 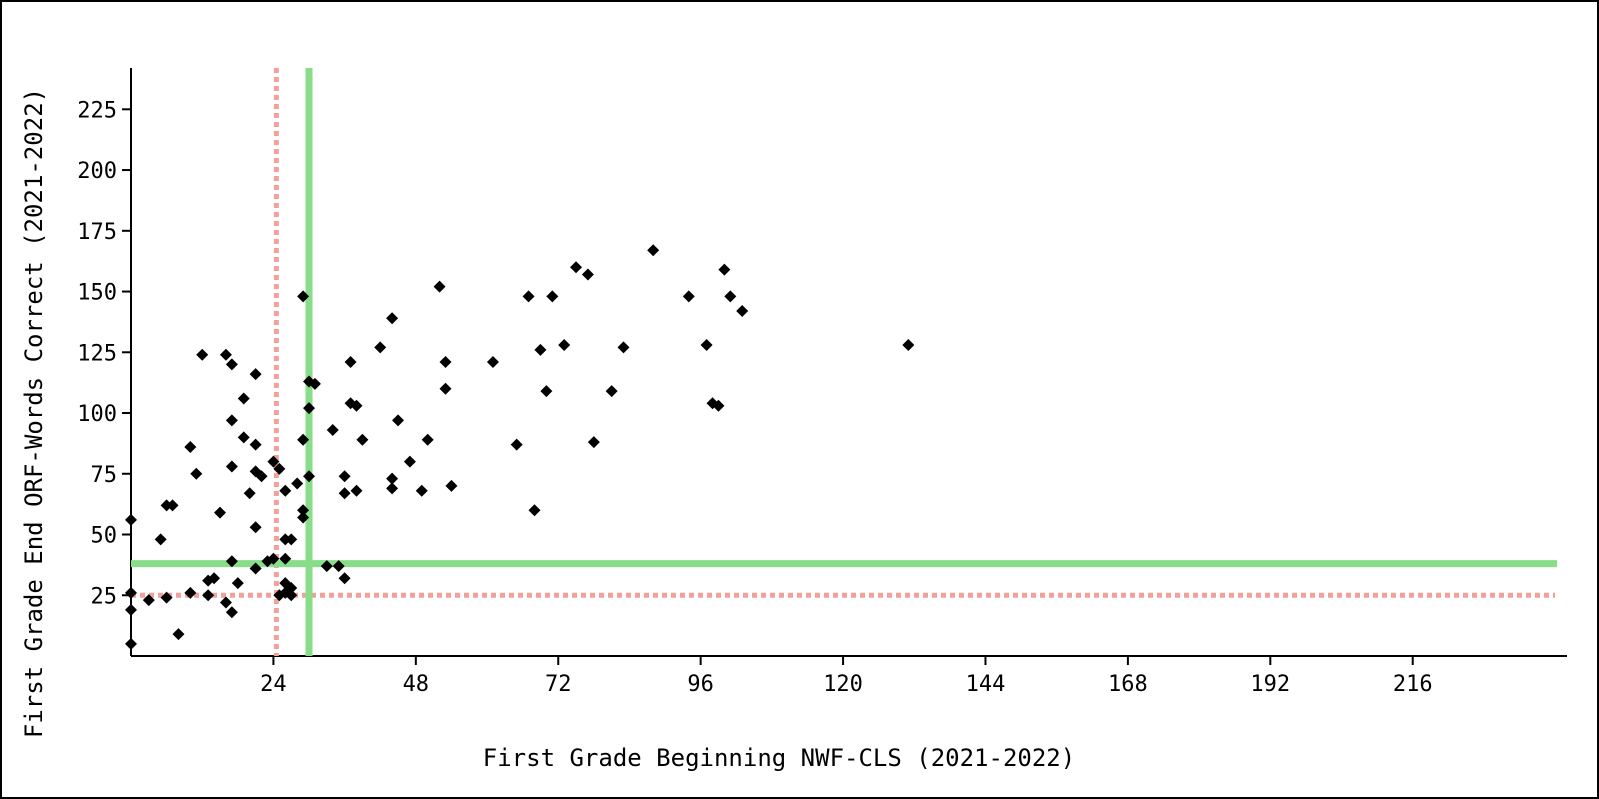 I want to click on y-tick-label: 100, so click(x=97, y=414).